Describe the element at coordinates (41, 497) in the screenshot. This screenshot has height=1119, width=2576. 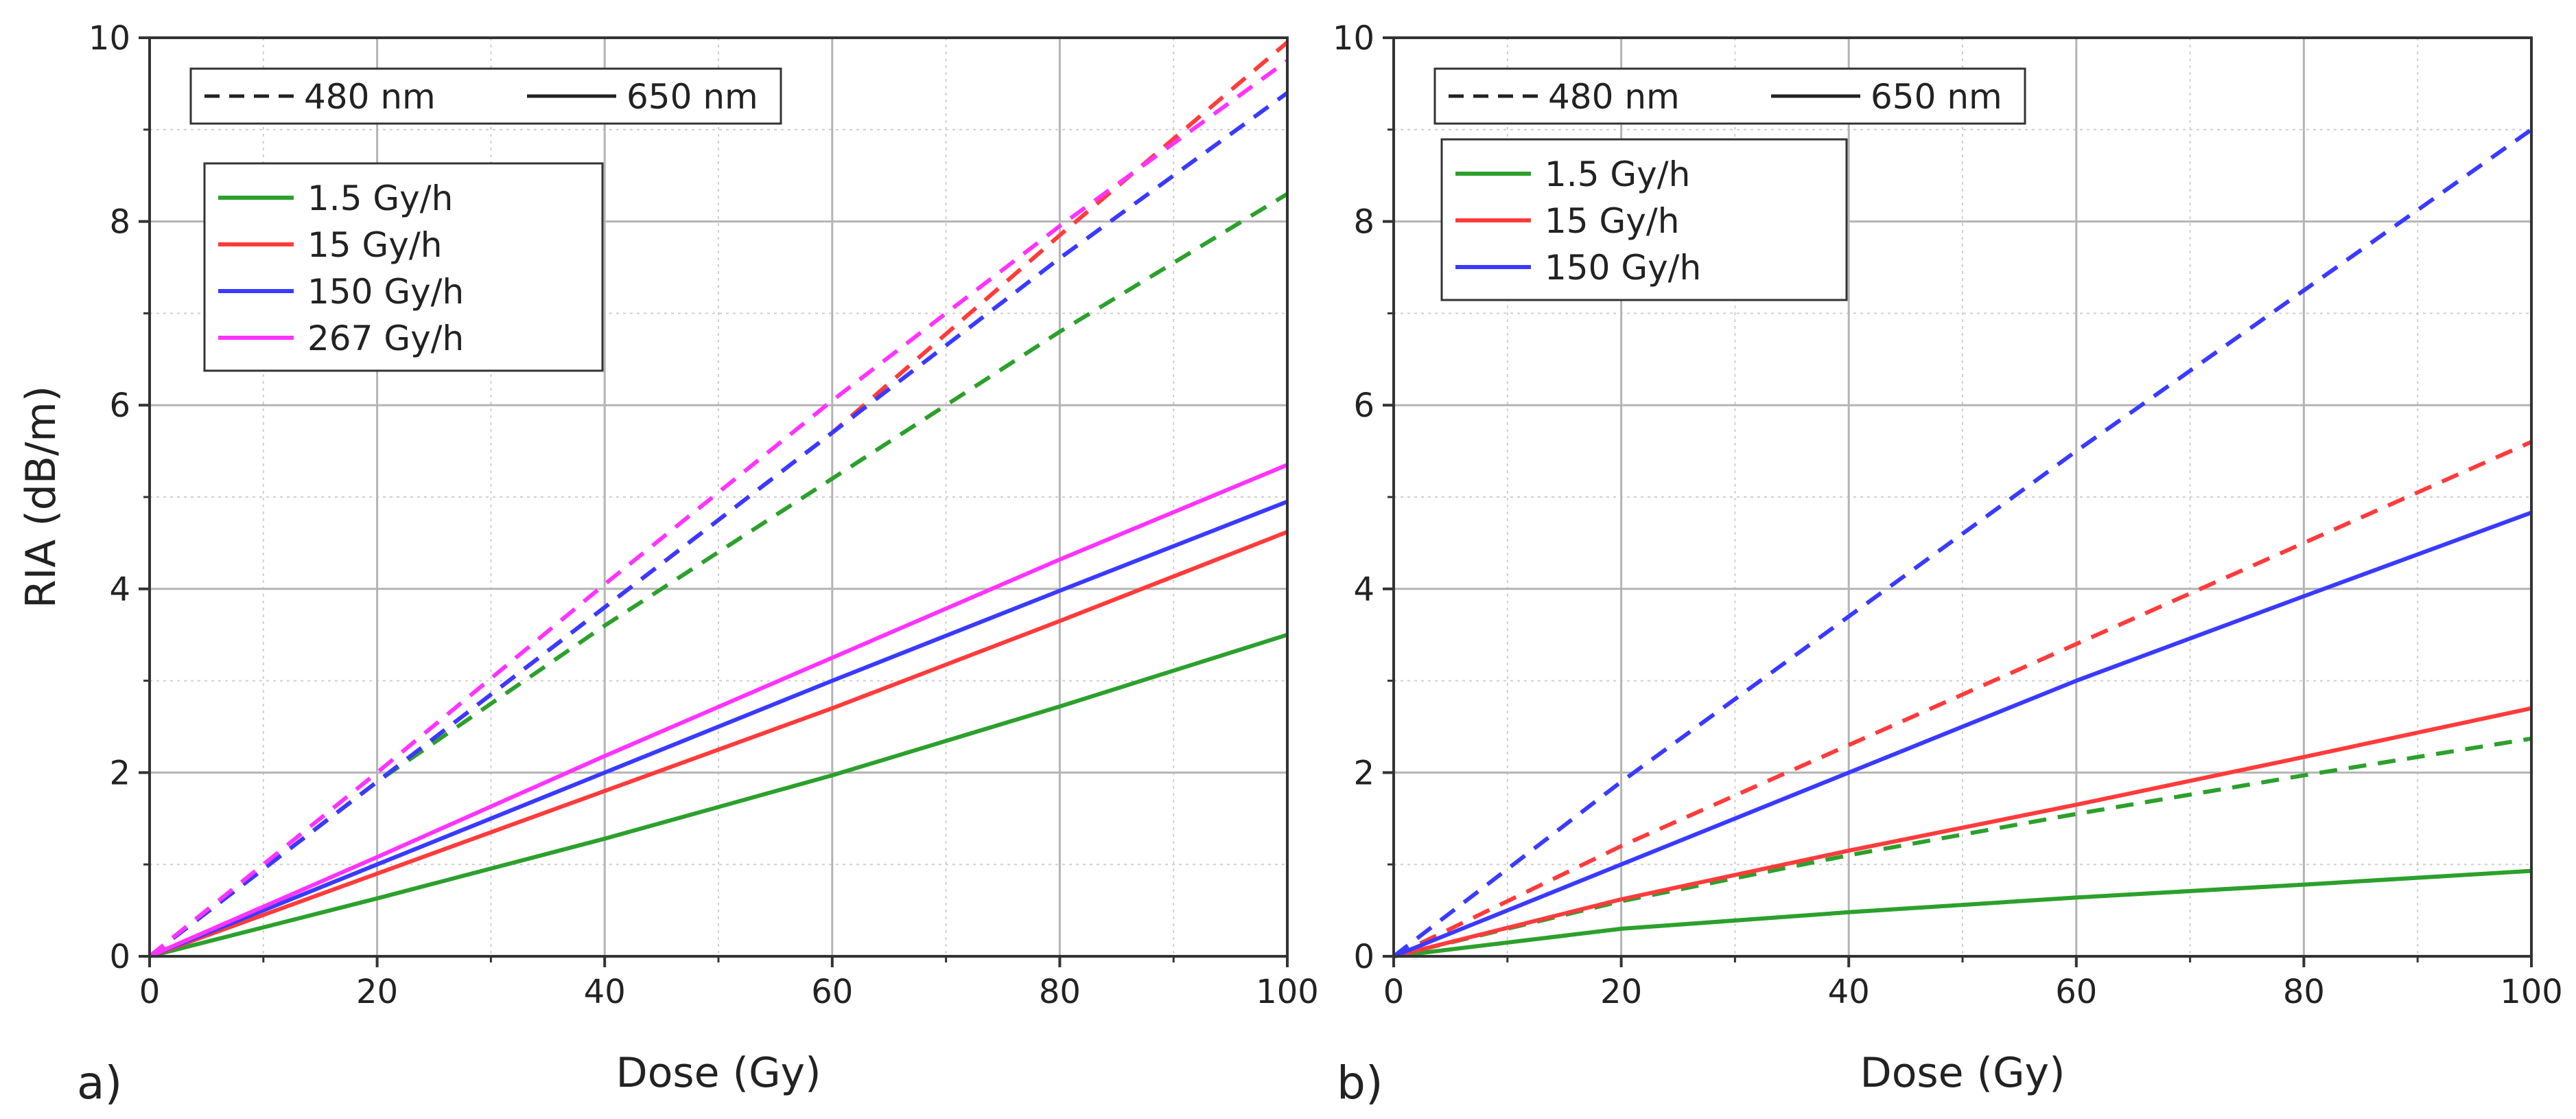
I see `y-axis-label: RIA (dB/m)` at that location.